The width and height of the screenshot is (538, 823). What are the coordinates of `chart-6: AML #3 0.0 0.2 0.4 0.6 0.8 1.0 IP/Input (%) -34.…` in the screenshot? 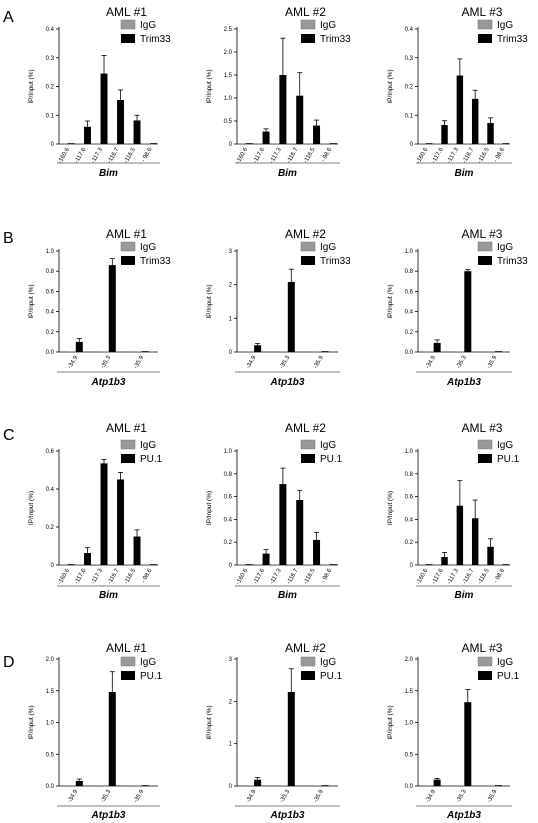 It's located at (457, 307).